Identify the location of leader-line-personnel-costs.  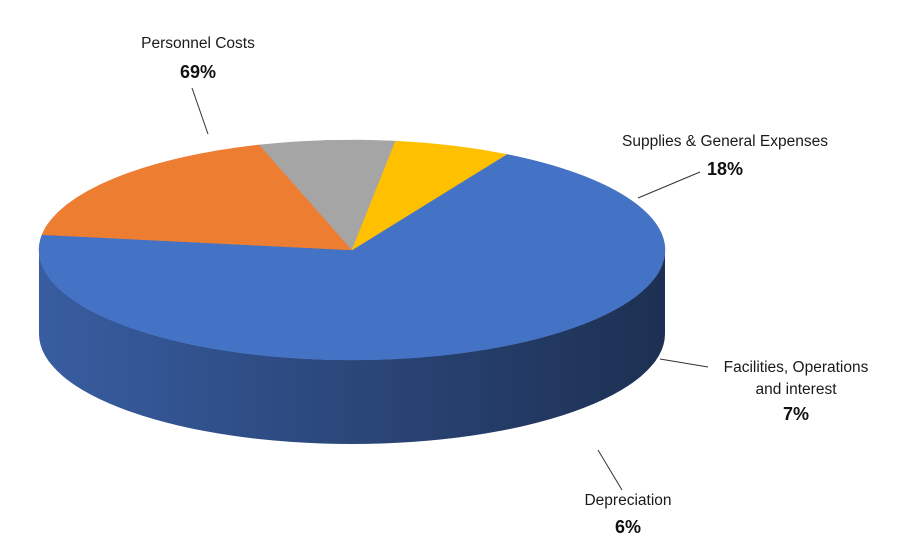
(200, 111).